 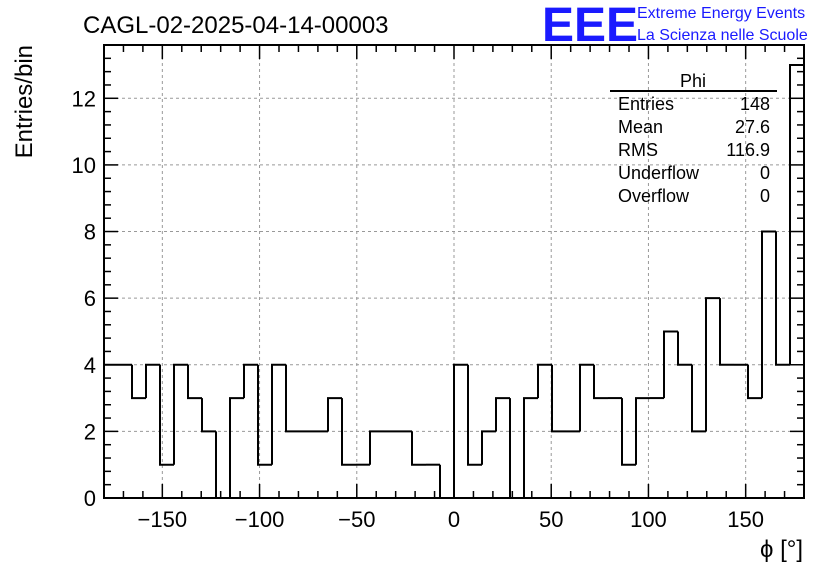 I want to click on eee-logo-line1: Extreme Energy Events, so click(x=721, y=13).